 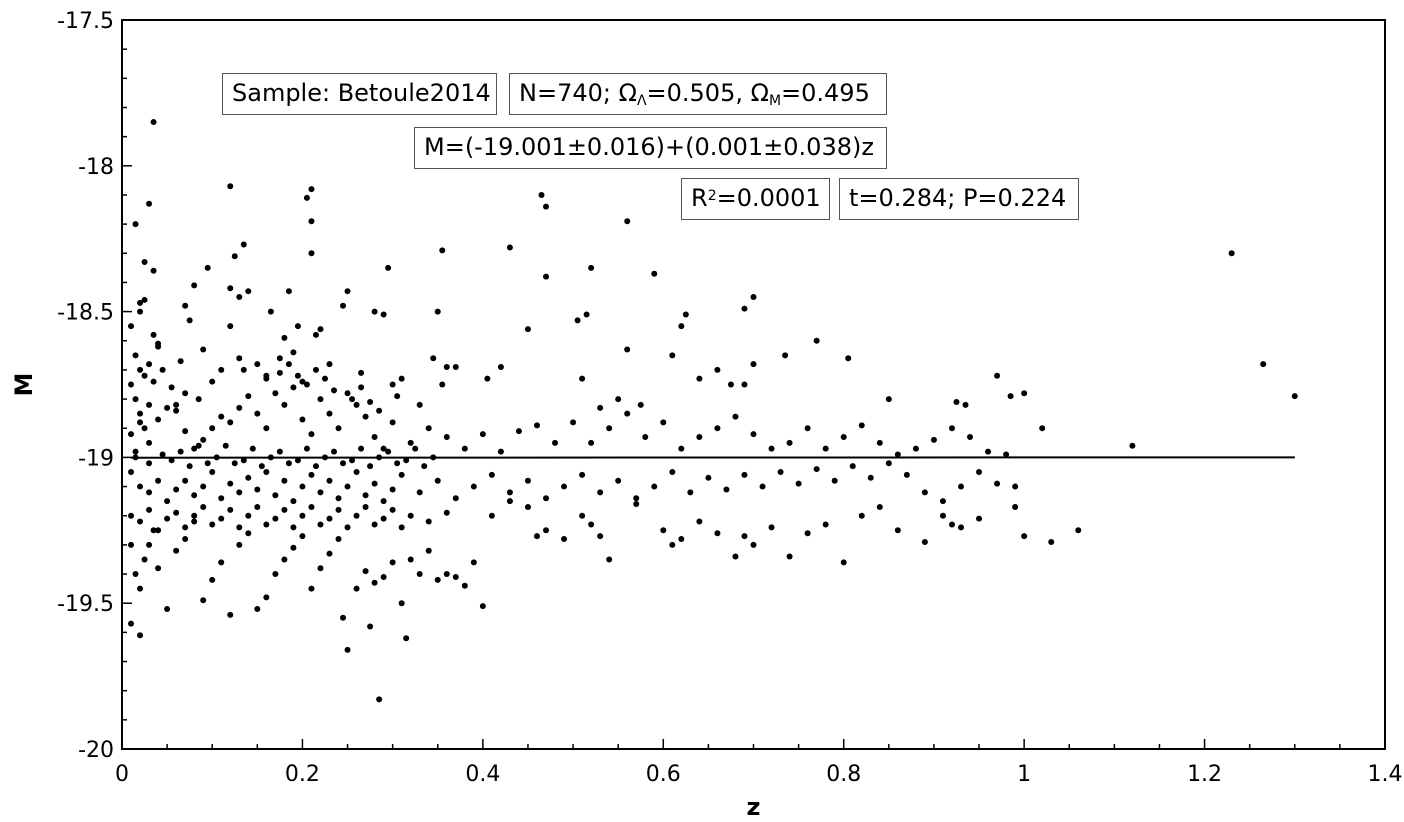 I want to click on x-tick-label: 1.4, so click(x=1385, y=774).